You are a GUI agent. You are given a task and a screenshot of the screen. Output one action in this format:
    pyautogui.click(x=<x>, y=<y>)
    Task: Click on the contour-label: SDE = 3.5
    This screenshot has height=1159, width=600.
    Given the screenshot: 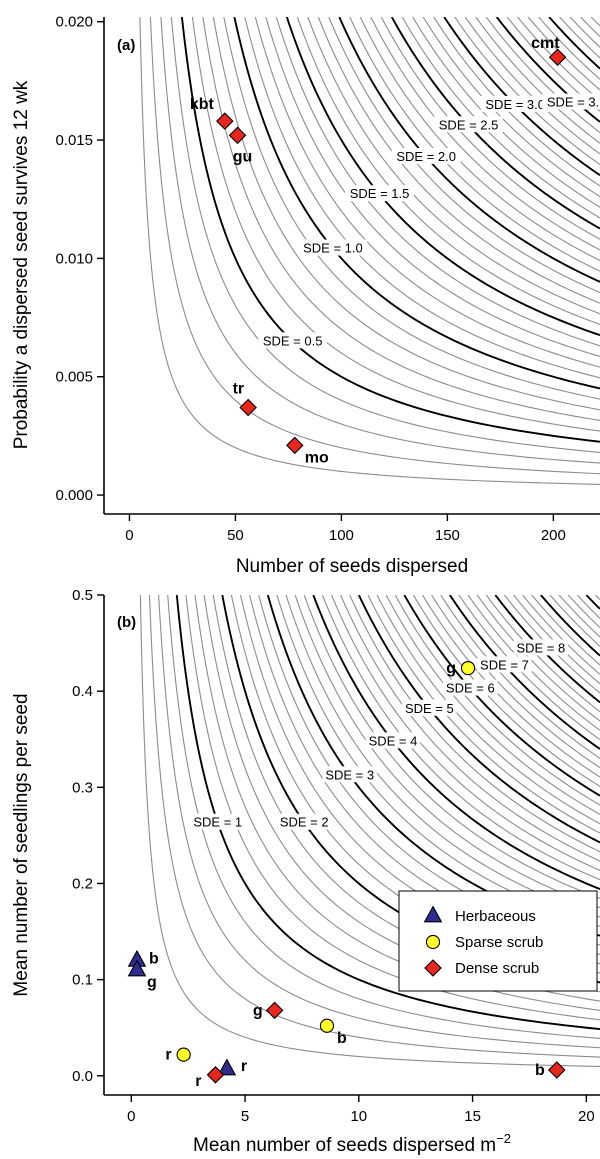 What is the action you would take?
    pyautogui.click(x=573, y=101)
    